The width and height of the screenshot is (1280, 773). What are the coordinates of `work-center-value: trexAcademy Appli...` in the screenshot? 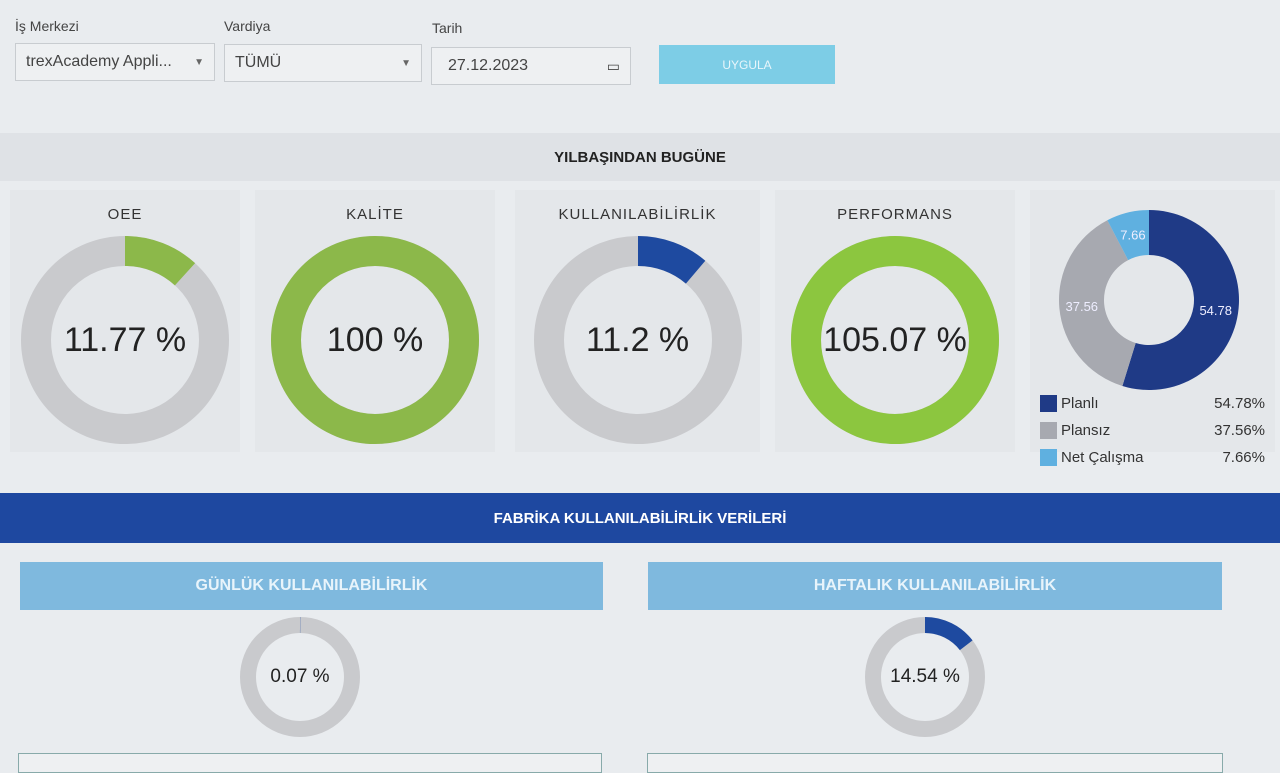 It's located at (99, 61).